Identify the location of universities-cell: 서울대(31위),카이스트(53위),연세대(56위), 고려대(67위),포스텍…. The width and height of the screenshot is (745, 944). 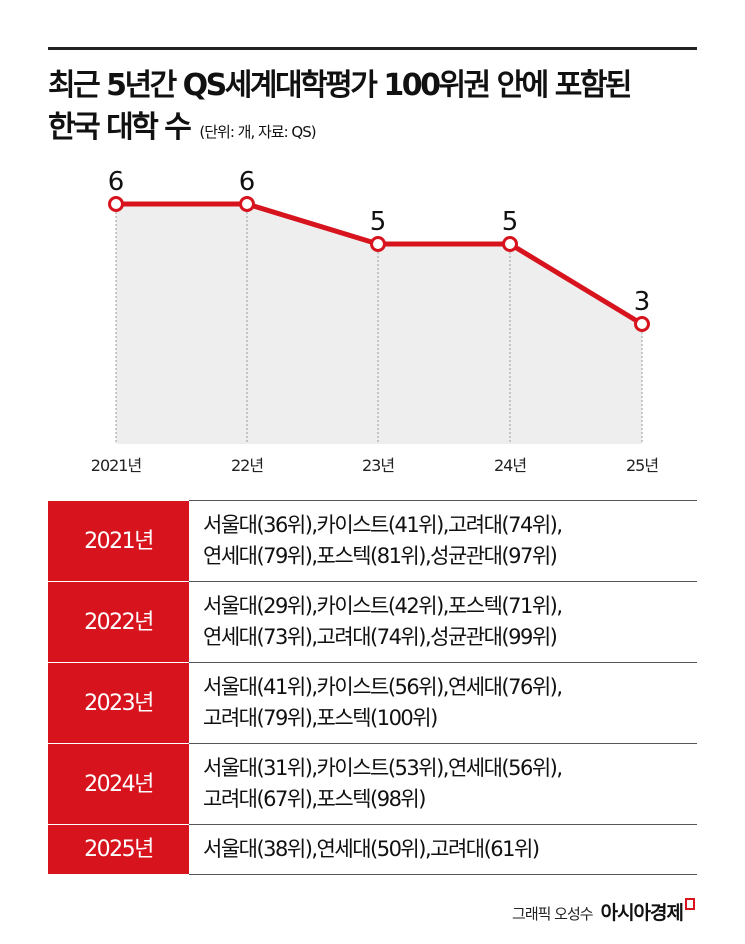
(443, 784).